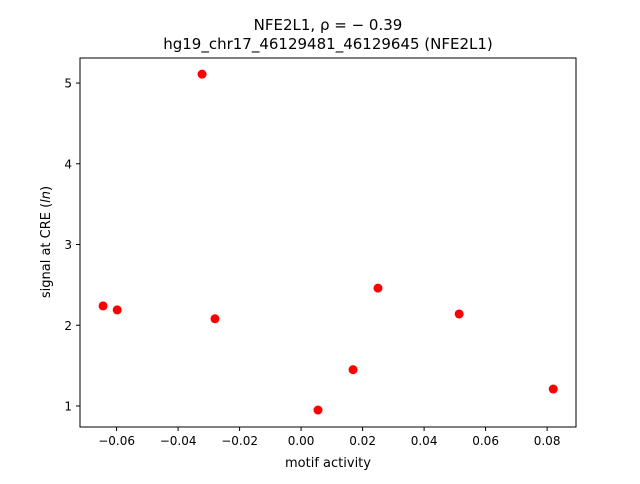  I want to click on x-tick-label: 0.02, so click(362, 441).